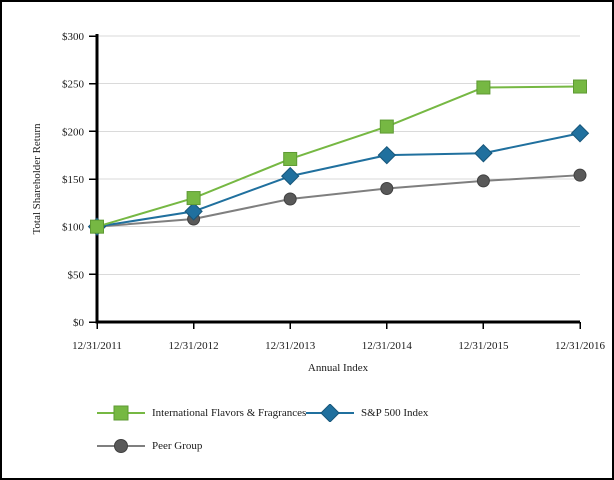 The image size is (614, 480). Describe the element at coordinates (177, 446) in the screenshot. I see `legend-label-peer-group: Peer Group` at that location.